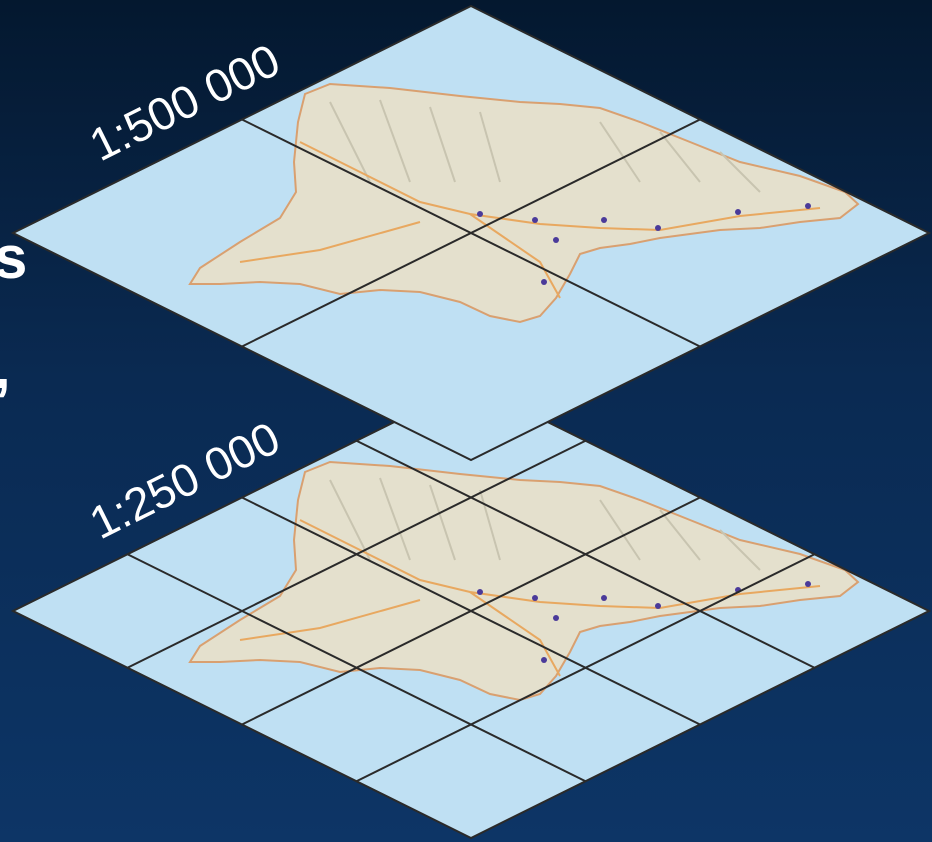  I want to click on cropped-text-comma: ,, so click(5, 368).